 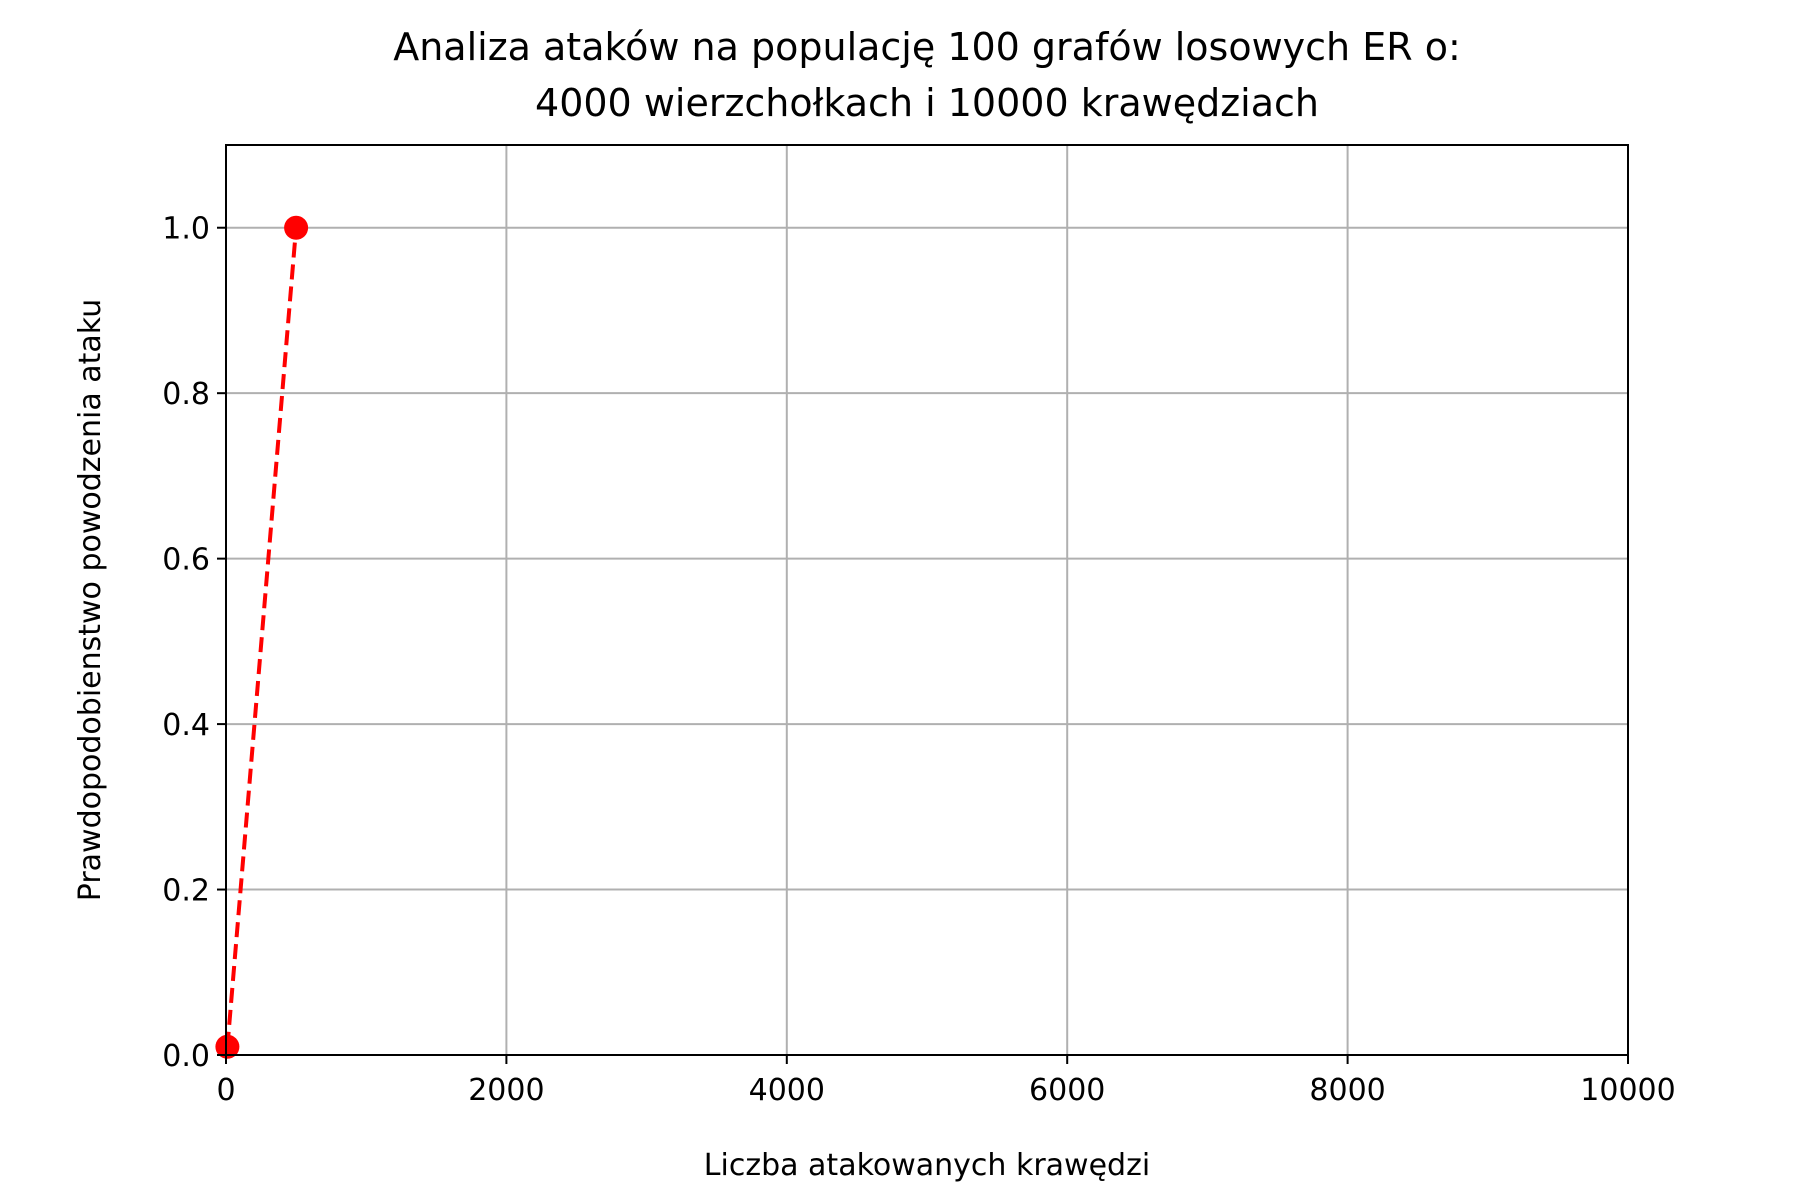 What do you see at coordinates (787, 1090) in the screenshot?
I see `x-tick-label: 4000` at bounding box center [787, 1090].